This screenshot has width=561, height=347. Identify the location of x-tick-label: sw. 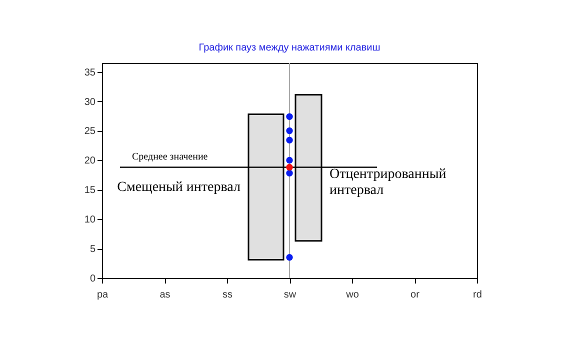
(290, 295).